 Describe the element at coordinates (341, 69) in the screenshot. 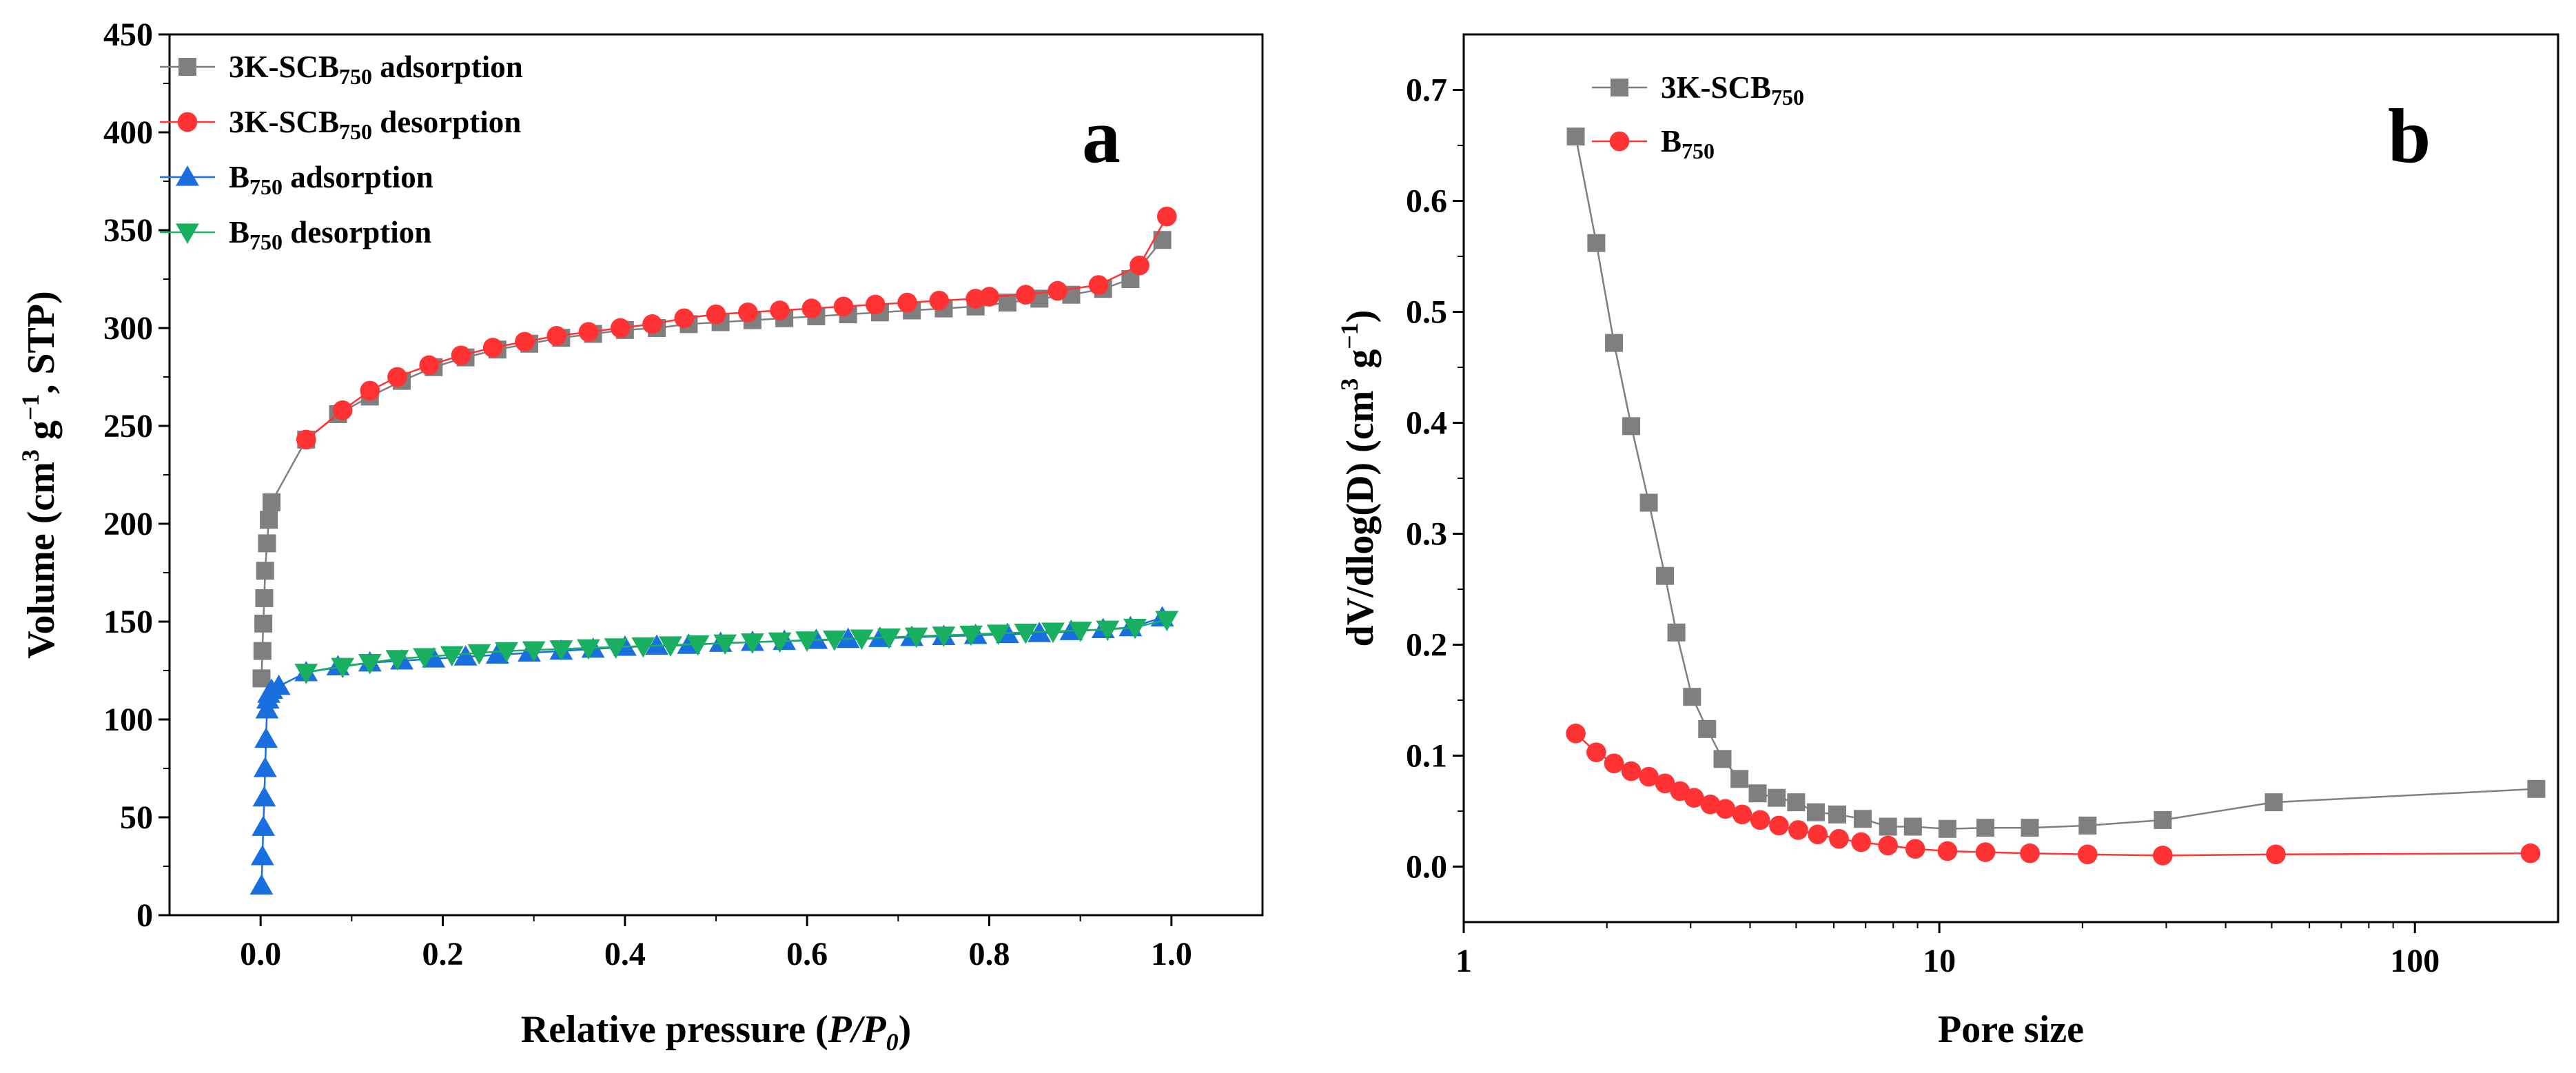

I see `legend-entry: 3K-SCB750 adsorption` at that location.